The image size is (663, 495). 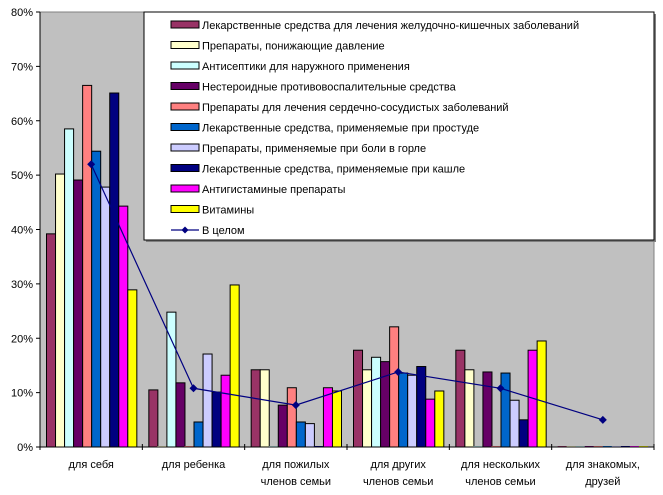 I want to click on y-tick-label: 10%, so click(x=22, y=394).